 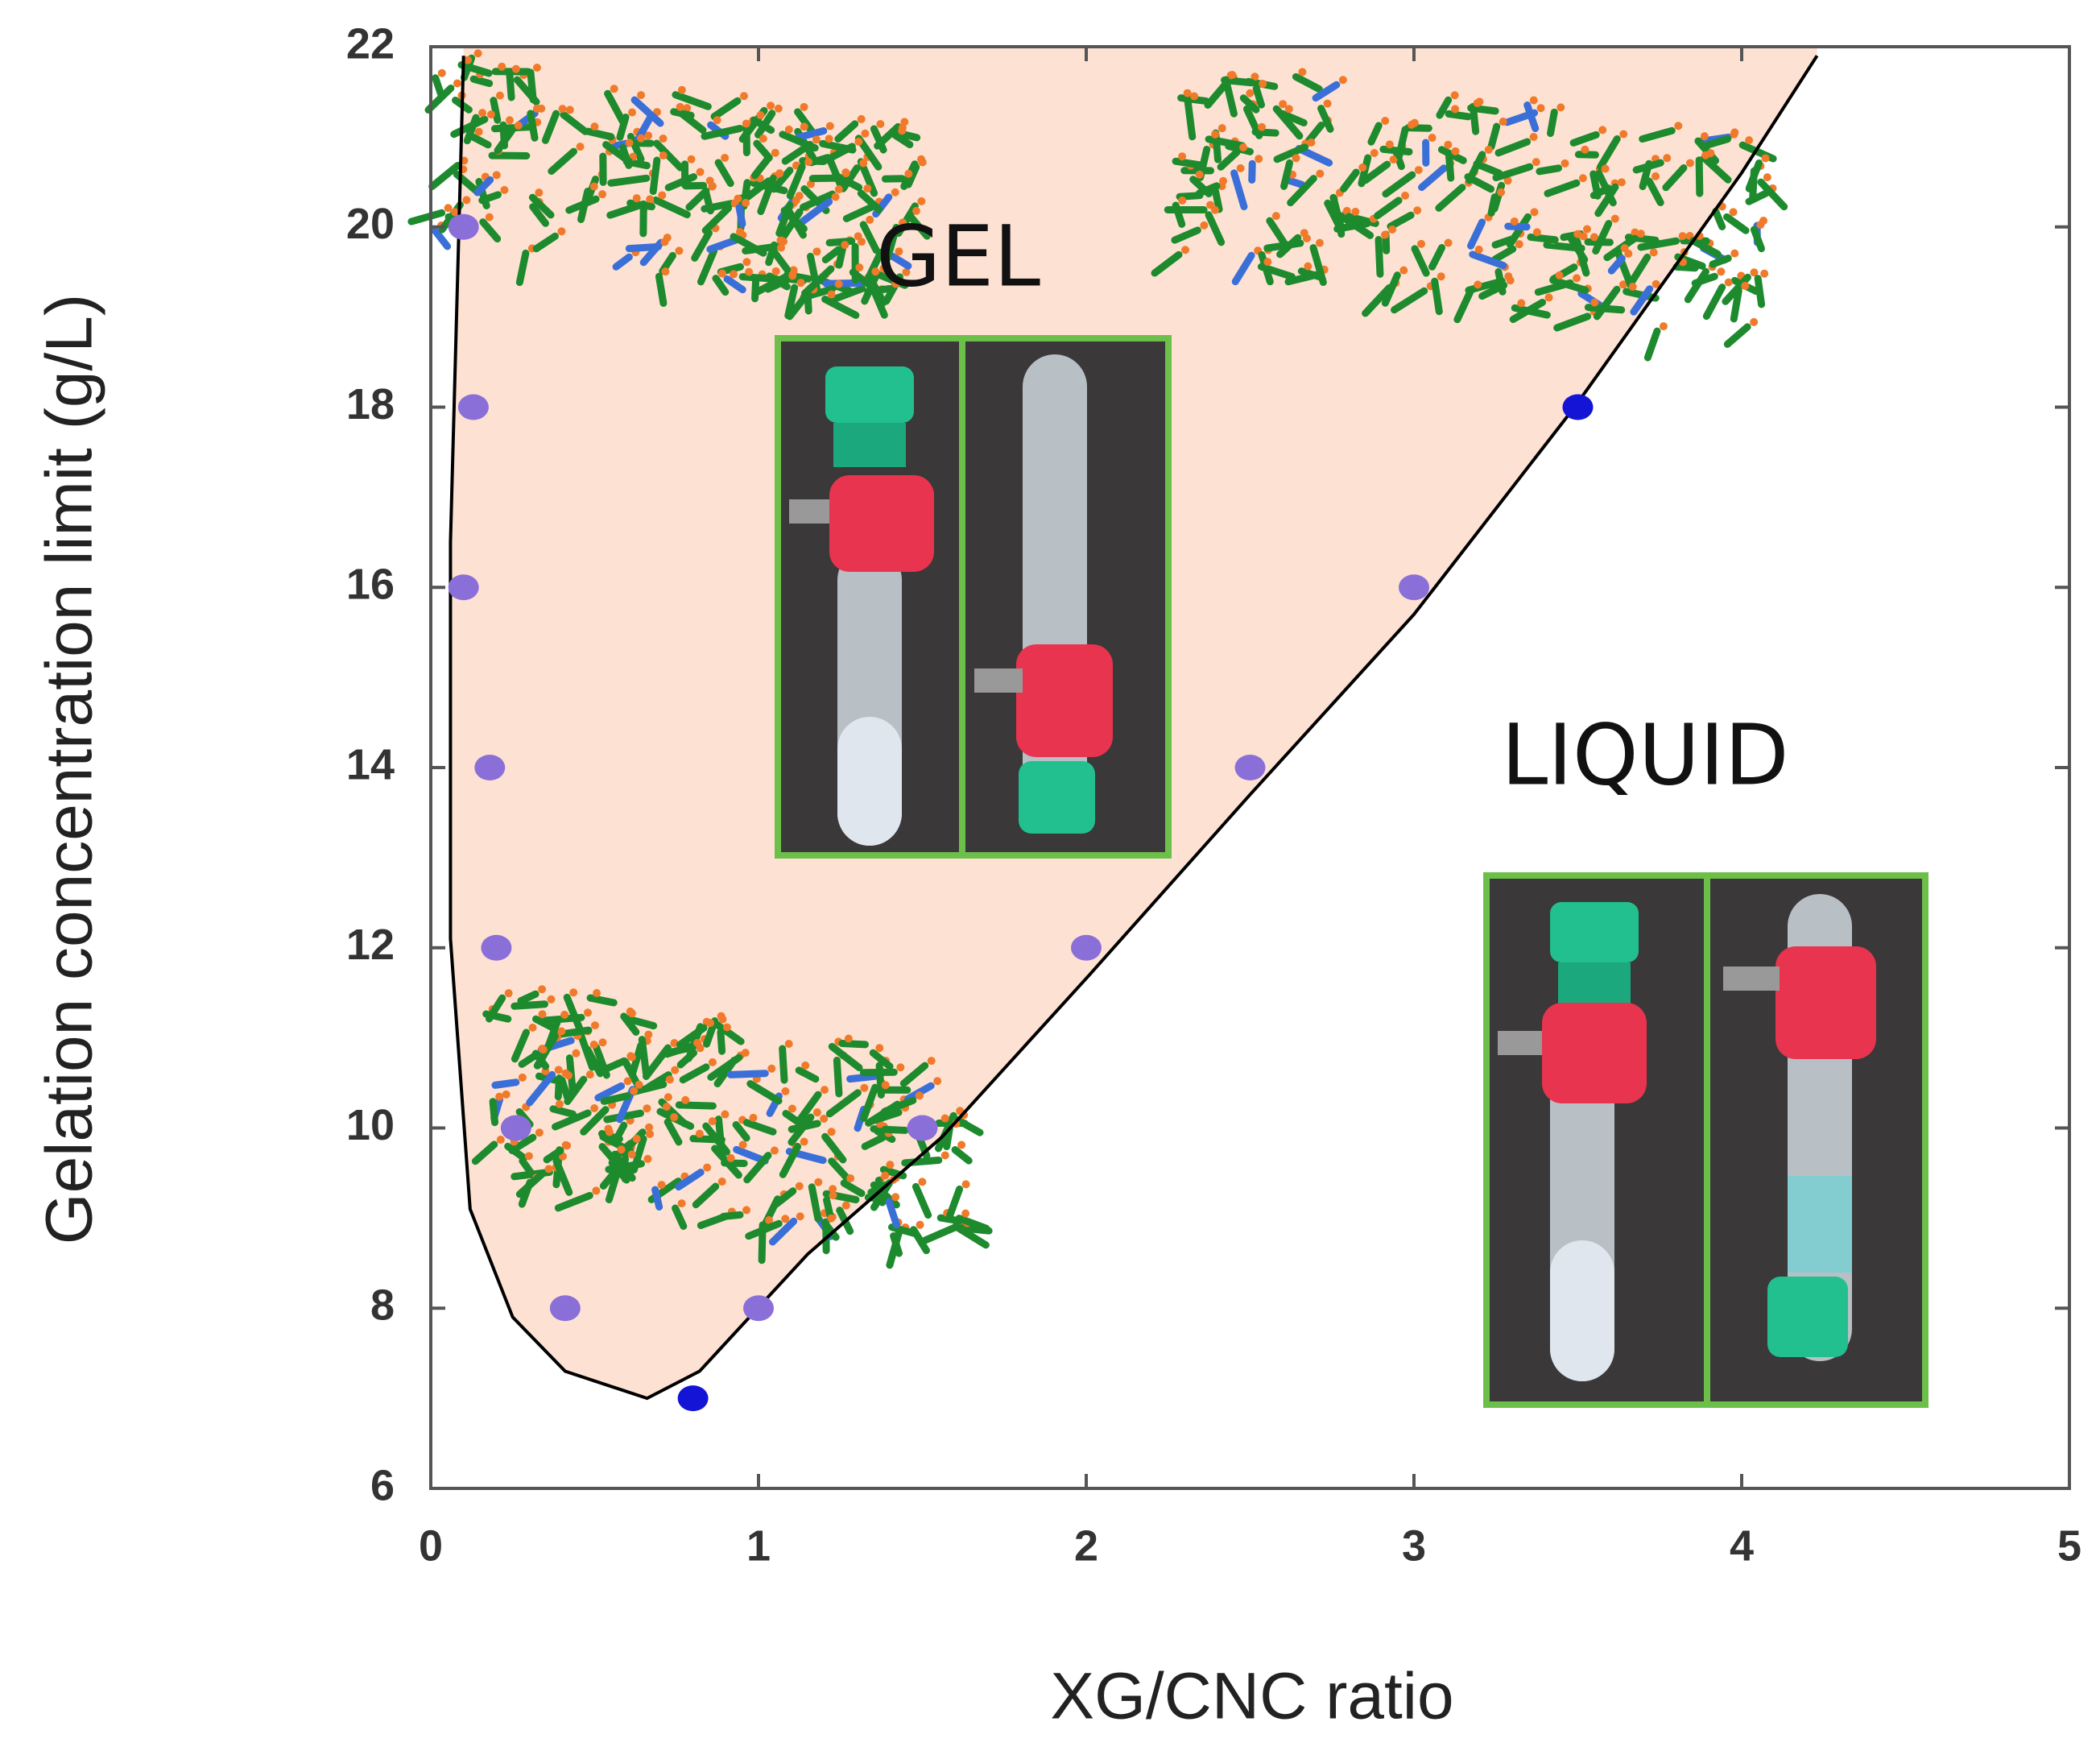 I want to click on y-tick-label: 20, so click(x=370, y=224).